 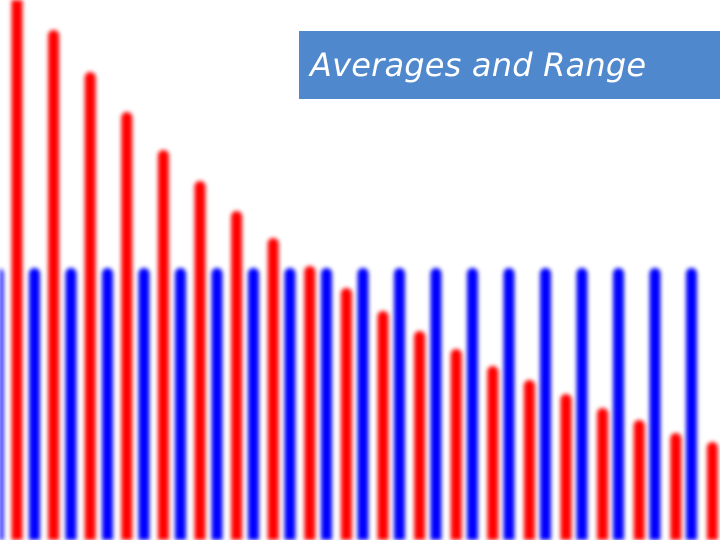 What do you see at coordinates (478, 65) in the screenshot?
I see `slide-title: Averages and Range` at bounding box center [478, 65].